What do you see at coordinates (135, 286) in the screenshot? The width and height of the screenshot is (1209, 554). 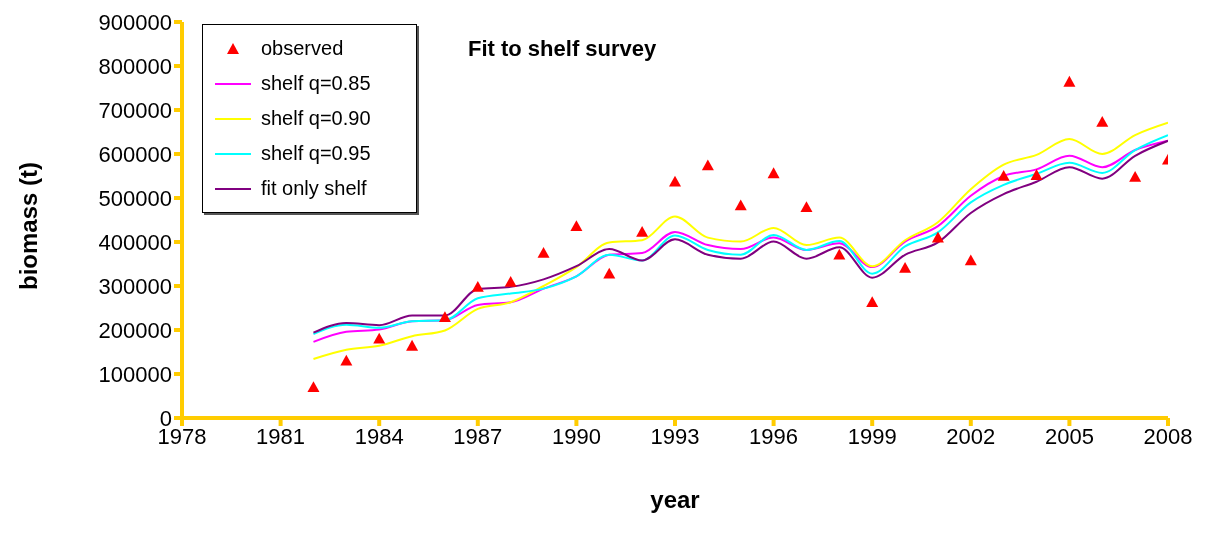 I see `y-tick-label: 300000` at bounding box center [135, 286].